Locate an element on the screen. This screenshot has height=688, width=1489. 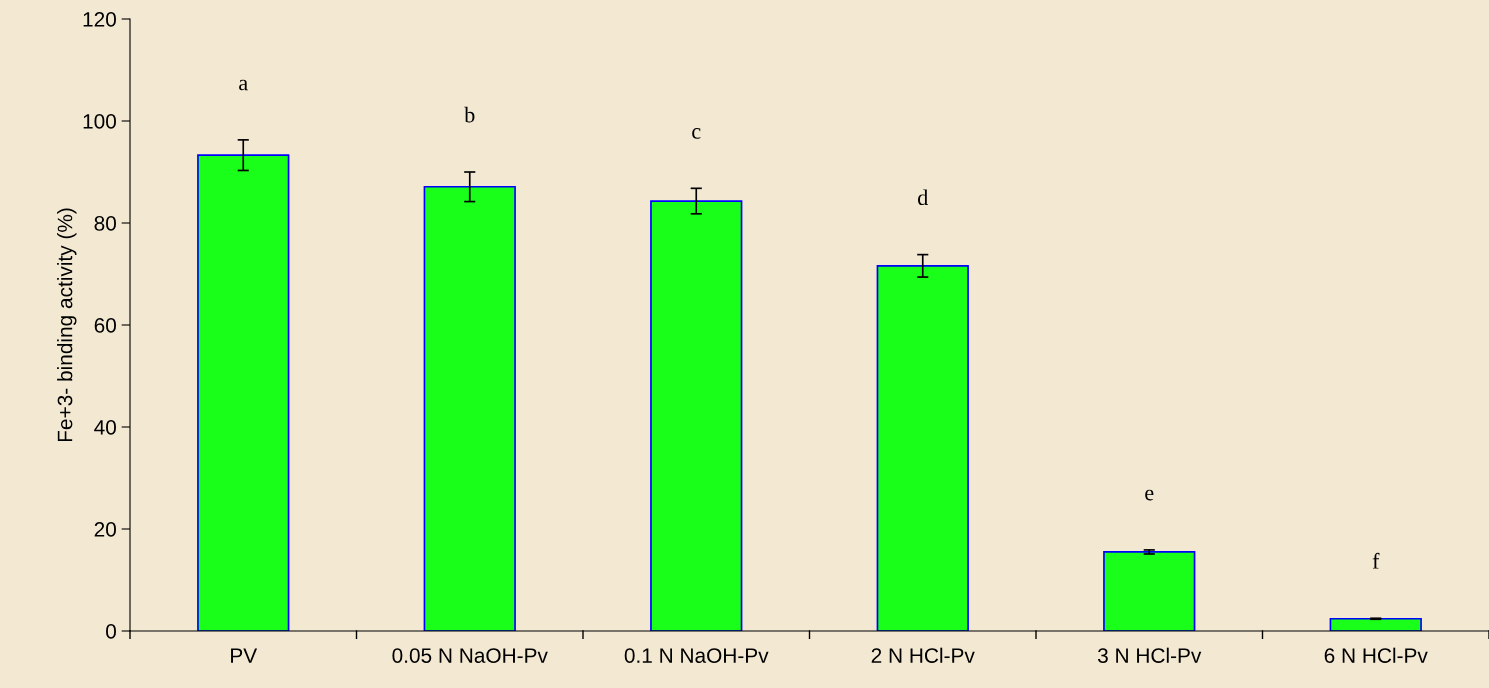
x-tick-label: 6 N HCl-Pv is located at coordinates (1376, 655).